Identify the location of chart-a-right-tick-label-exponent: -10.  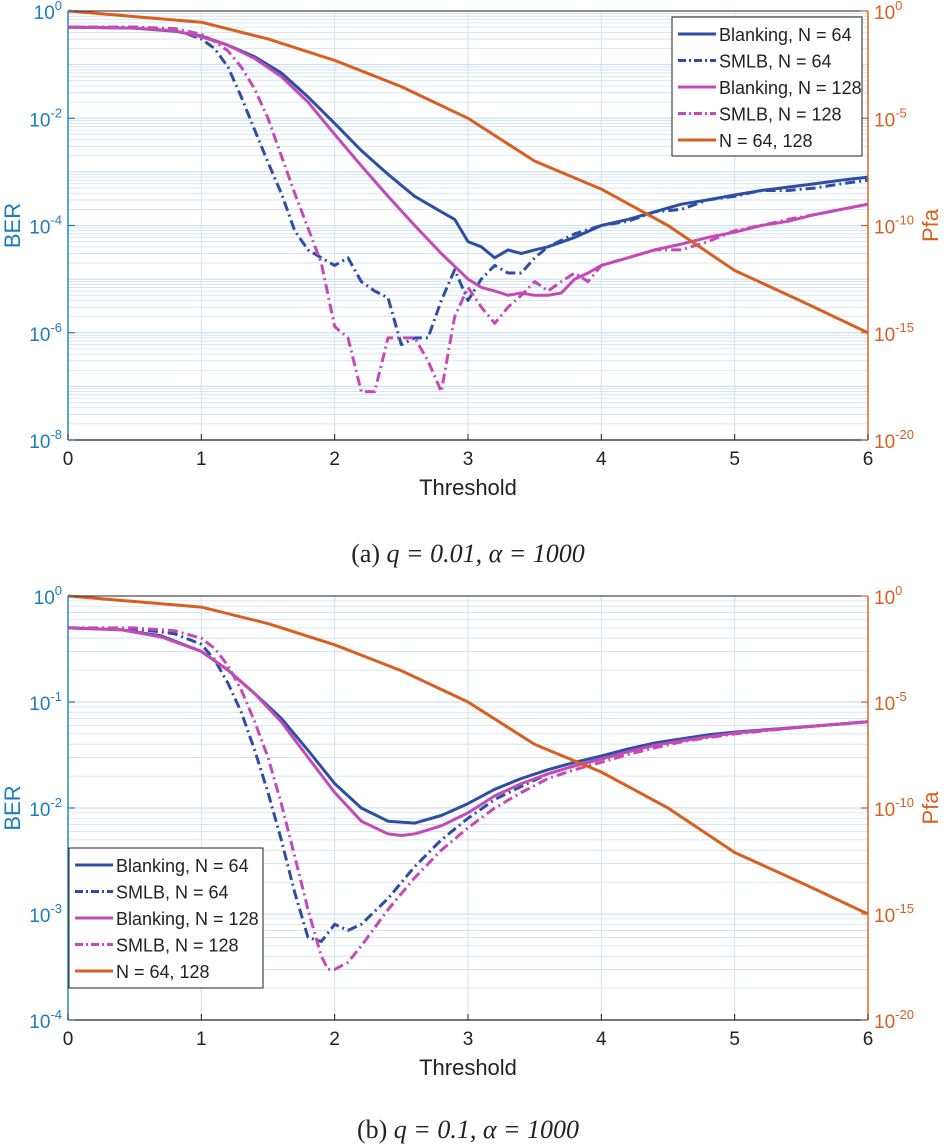
(904, 220).